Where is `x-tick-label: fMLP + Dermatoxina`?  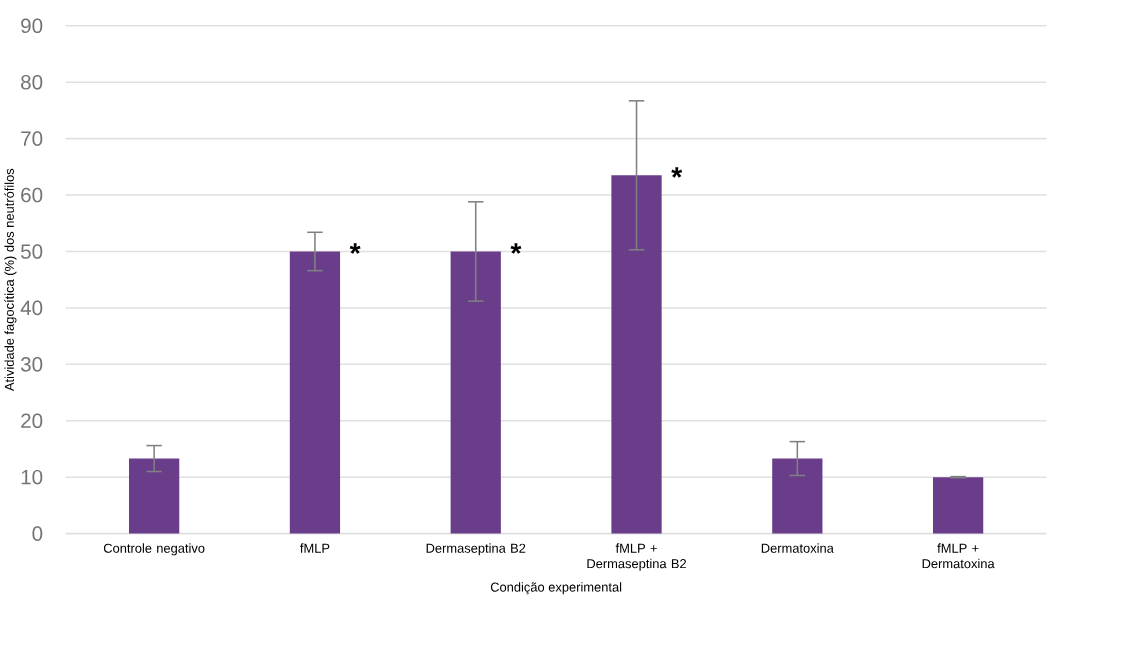 x-tick-label: fMLP + Dermatoxina is located at coordinates (958, 556).